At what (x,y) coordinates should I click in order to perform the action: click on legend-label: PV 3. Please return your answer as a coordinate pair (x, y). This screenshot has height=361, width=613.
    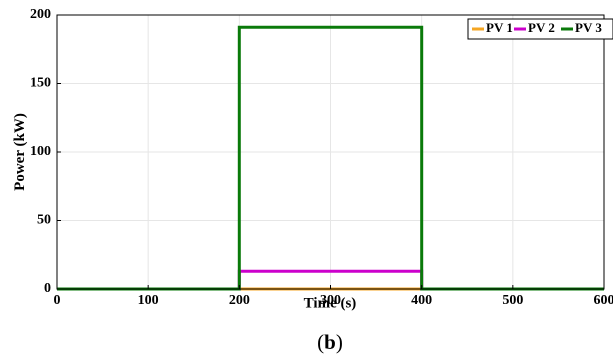
    Looking at the image, I should click on (588, 27).